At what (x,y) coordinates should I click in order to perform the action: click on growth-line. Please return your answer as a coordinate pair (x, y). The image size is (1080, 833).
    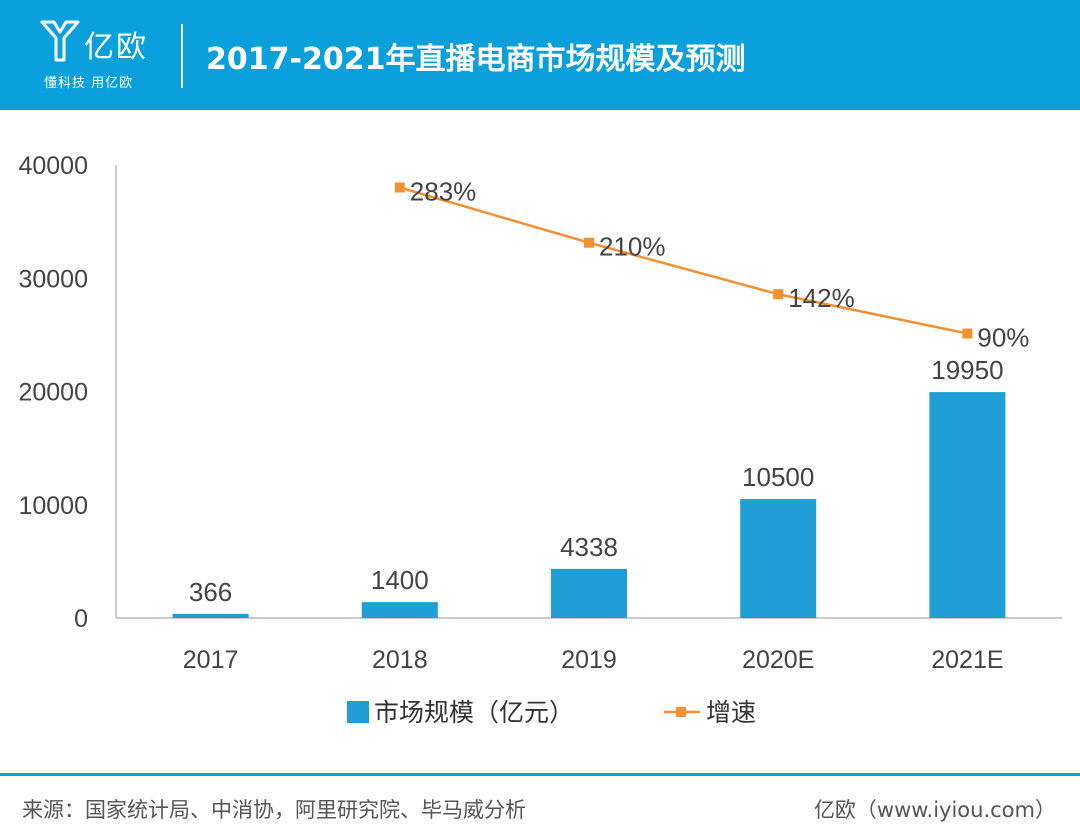
    Looking at the image, I should click on (683, 260).